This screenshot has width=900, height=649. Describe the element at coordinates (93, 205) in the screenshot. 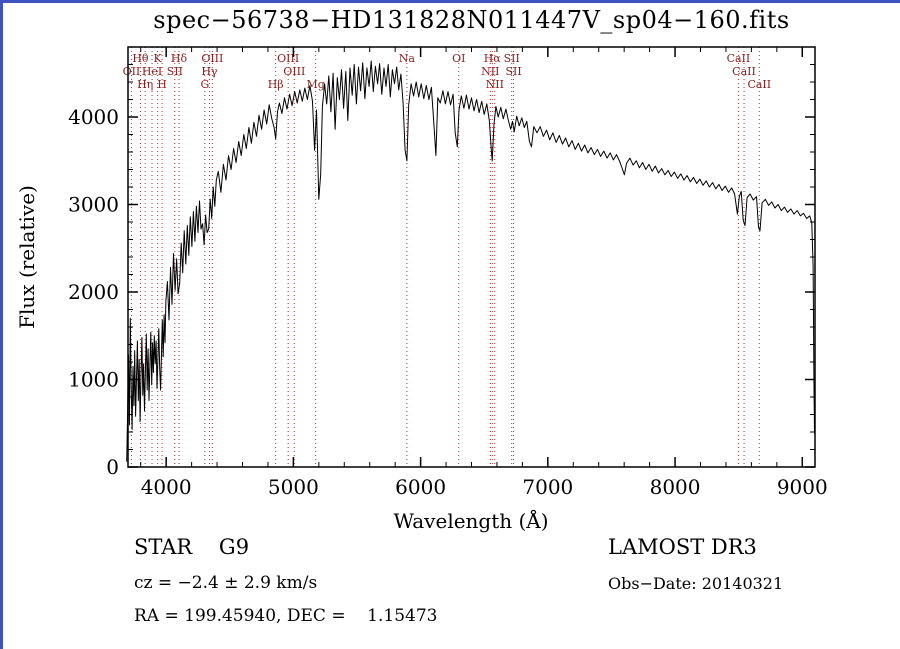

I see `y-tick-label: 3000` at that location.